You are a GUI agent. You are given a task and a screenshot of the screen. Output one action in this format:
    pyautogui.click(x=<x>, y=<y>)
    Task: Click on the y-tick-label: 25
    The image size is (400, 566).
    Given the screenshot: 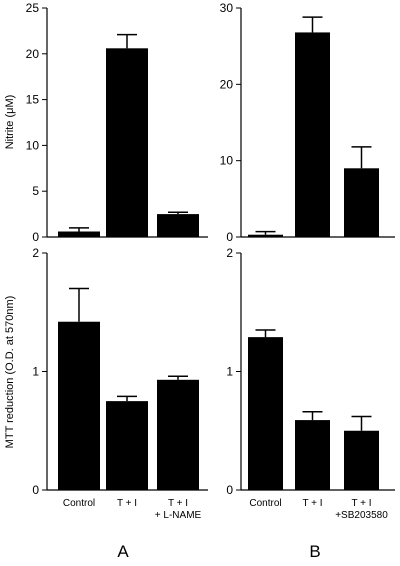 What is the action you would take?
    pyautogui.click(x=33, y=8)
    